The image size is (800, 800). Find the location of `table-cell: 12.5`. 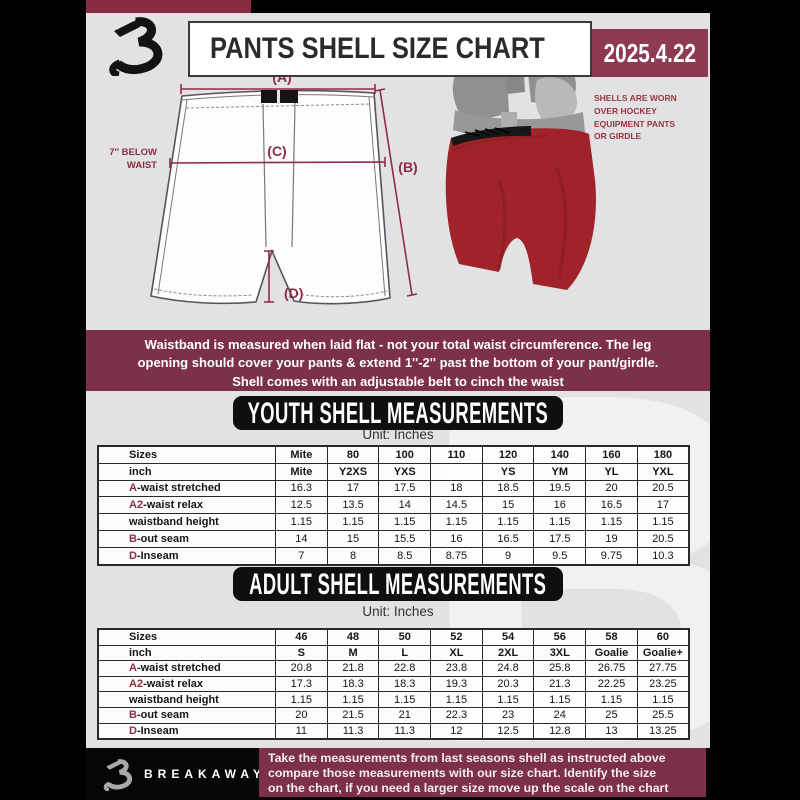

table-cell: 12.5 is located at coordinates (508, 731).